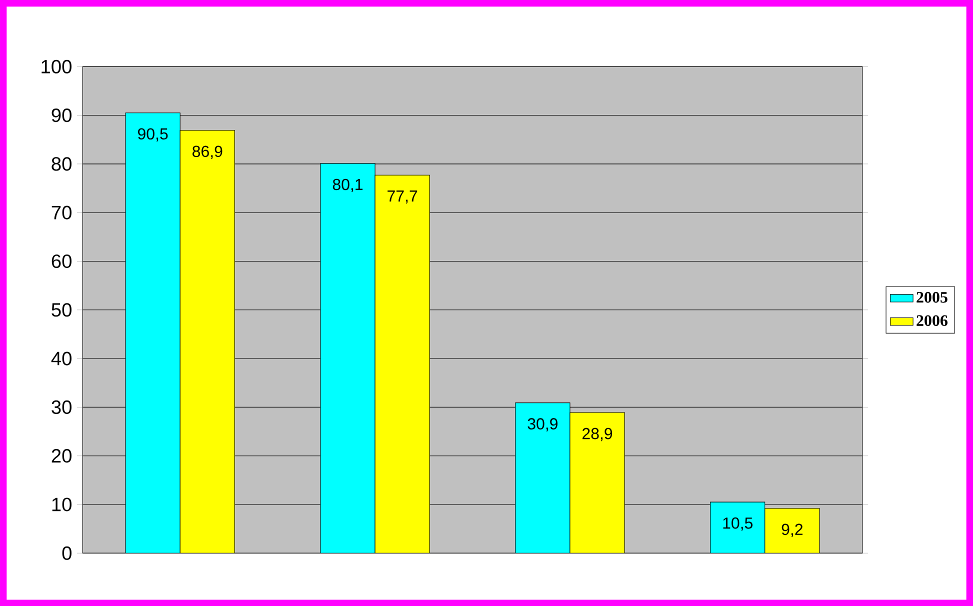  I want to click on y-tick-label: 100, so click(57, 67).